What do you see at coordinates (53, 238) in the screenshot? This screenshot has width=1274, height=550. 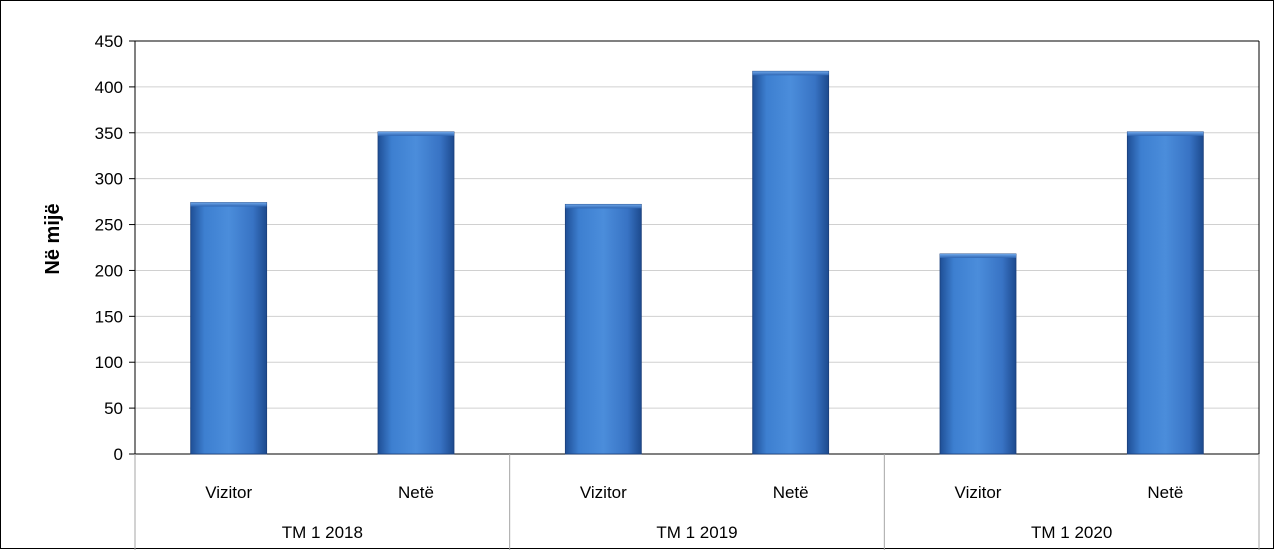 I see `y-axis-title: Në mijë` at bounding box center [53, 238].